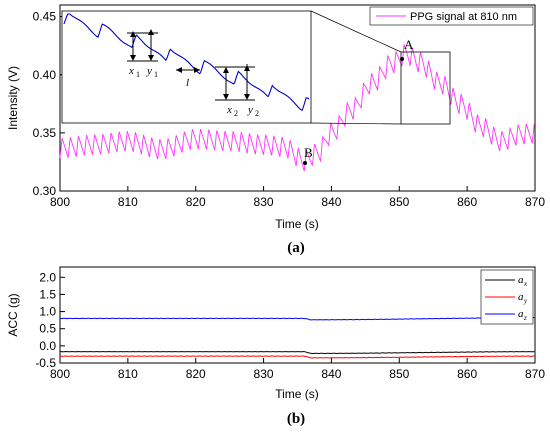  Describe the element at coordinates (525, 318) in the screenshot. I see `legend-az-sub: z` at that location.